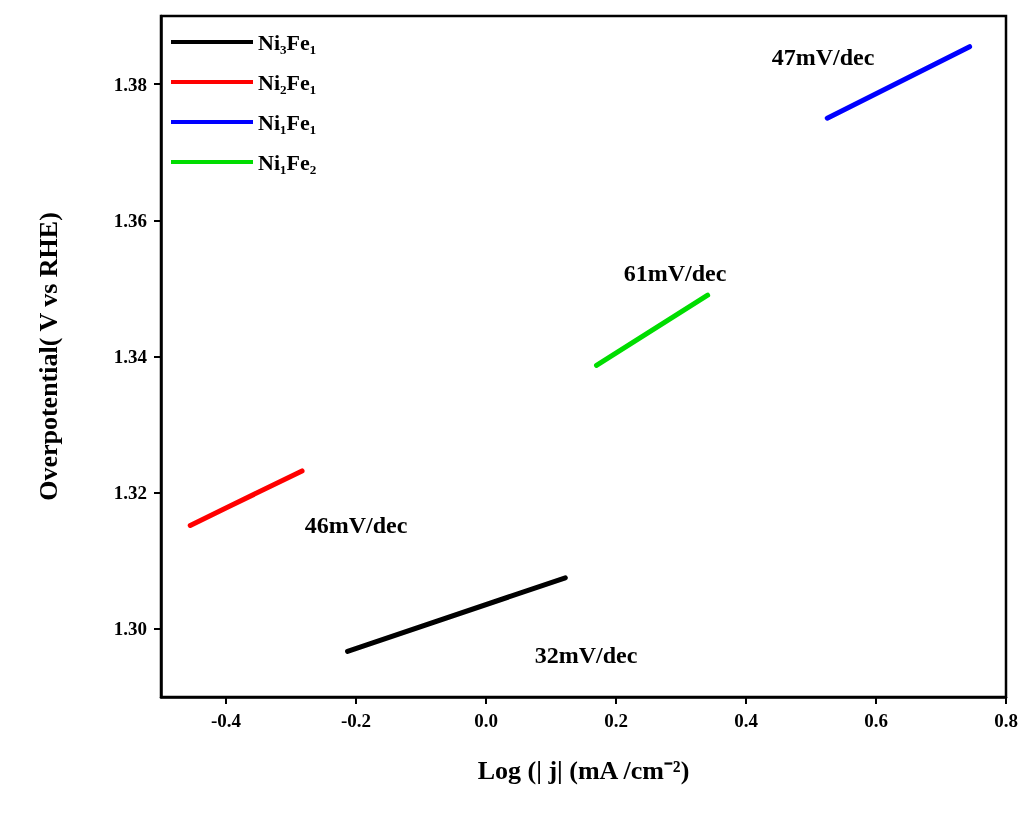 Image resolution: width=1029 pixels, height=835 pixels. What do you see at coordinates (586, 655) in the screenshot?
I see `annotation: 32mV/dec` at bounding box center [586, 655].